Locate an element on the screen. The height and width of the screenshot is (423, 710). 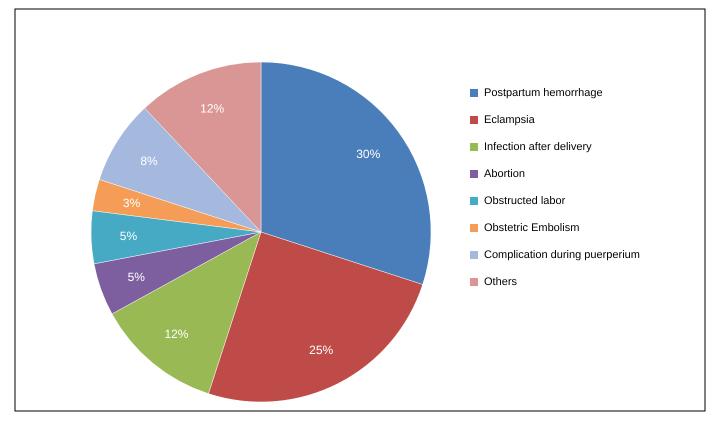
data-label: 25% is located at coordinates (321, 350).